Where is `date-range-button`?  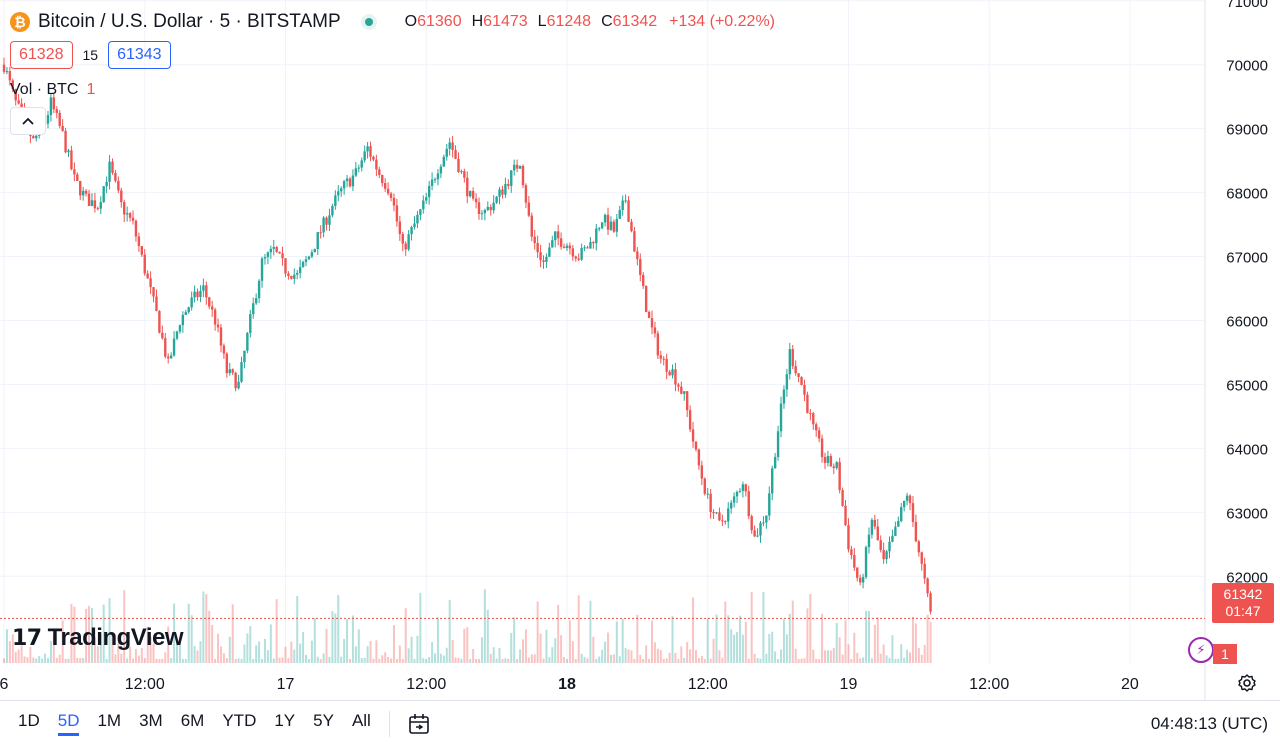 date-range-button is located at coordinates (419, 724).